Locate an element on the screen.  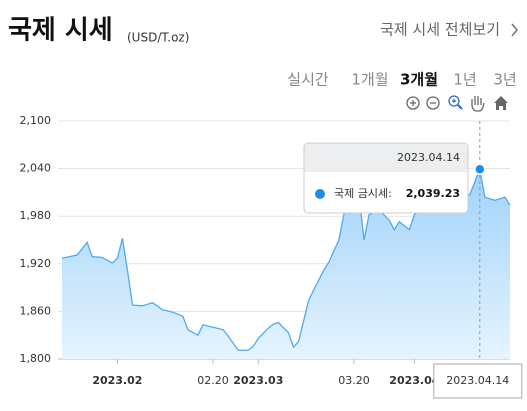
x-tick-label: 02.20 is located at coordinates (213, 380).